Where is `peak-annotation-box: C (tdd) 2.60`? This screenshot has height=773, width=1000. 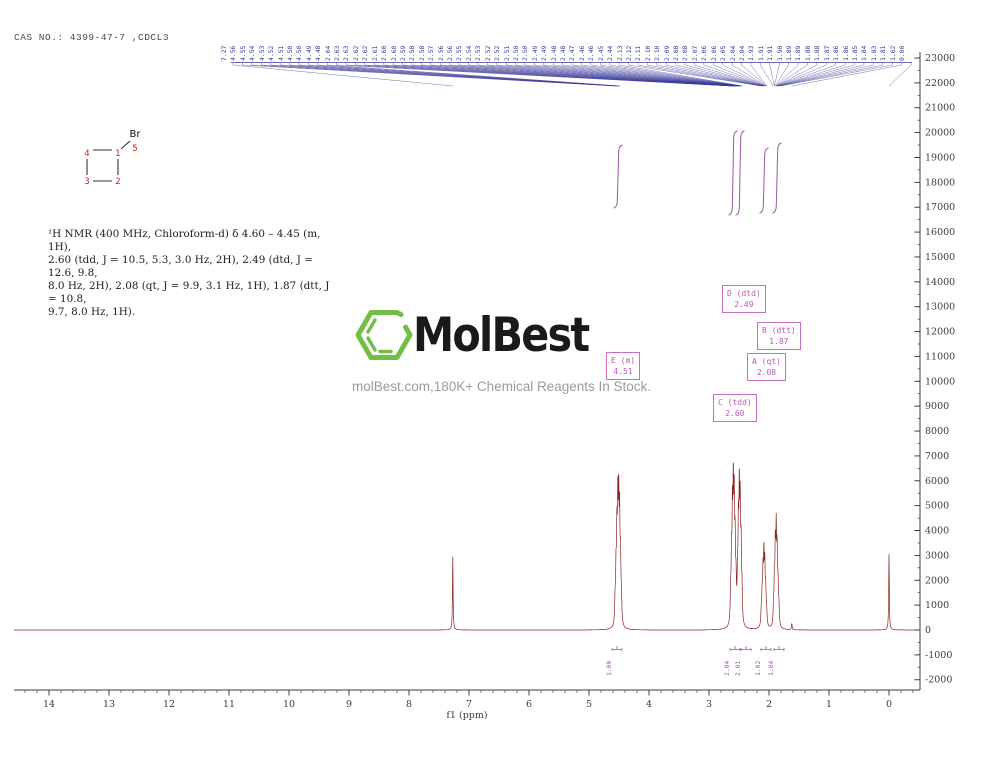
peak-annotation-box: C (tdd) 2.60 is located at coordinates (735, 408).